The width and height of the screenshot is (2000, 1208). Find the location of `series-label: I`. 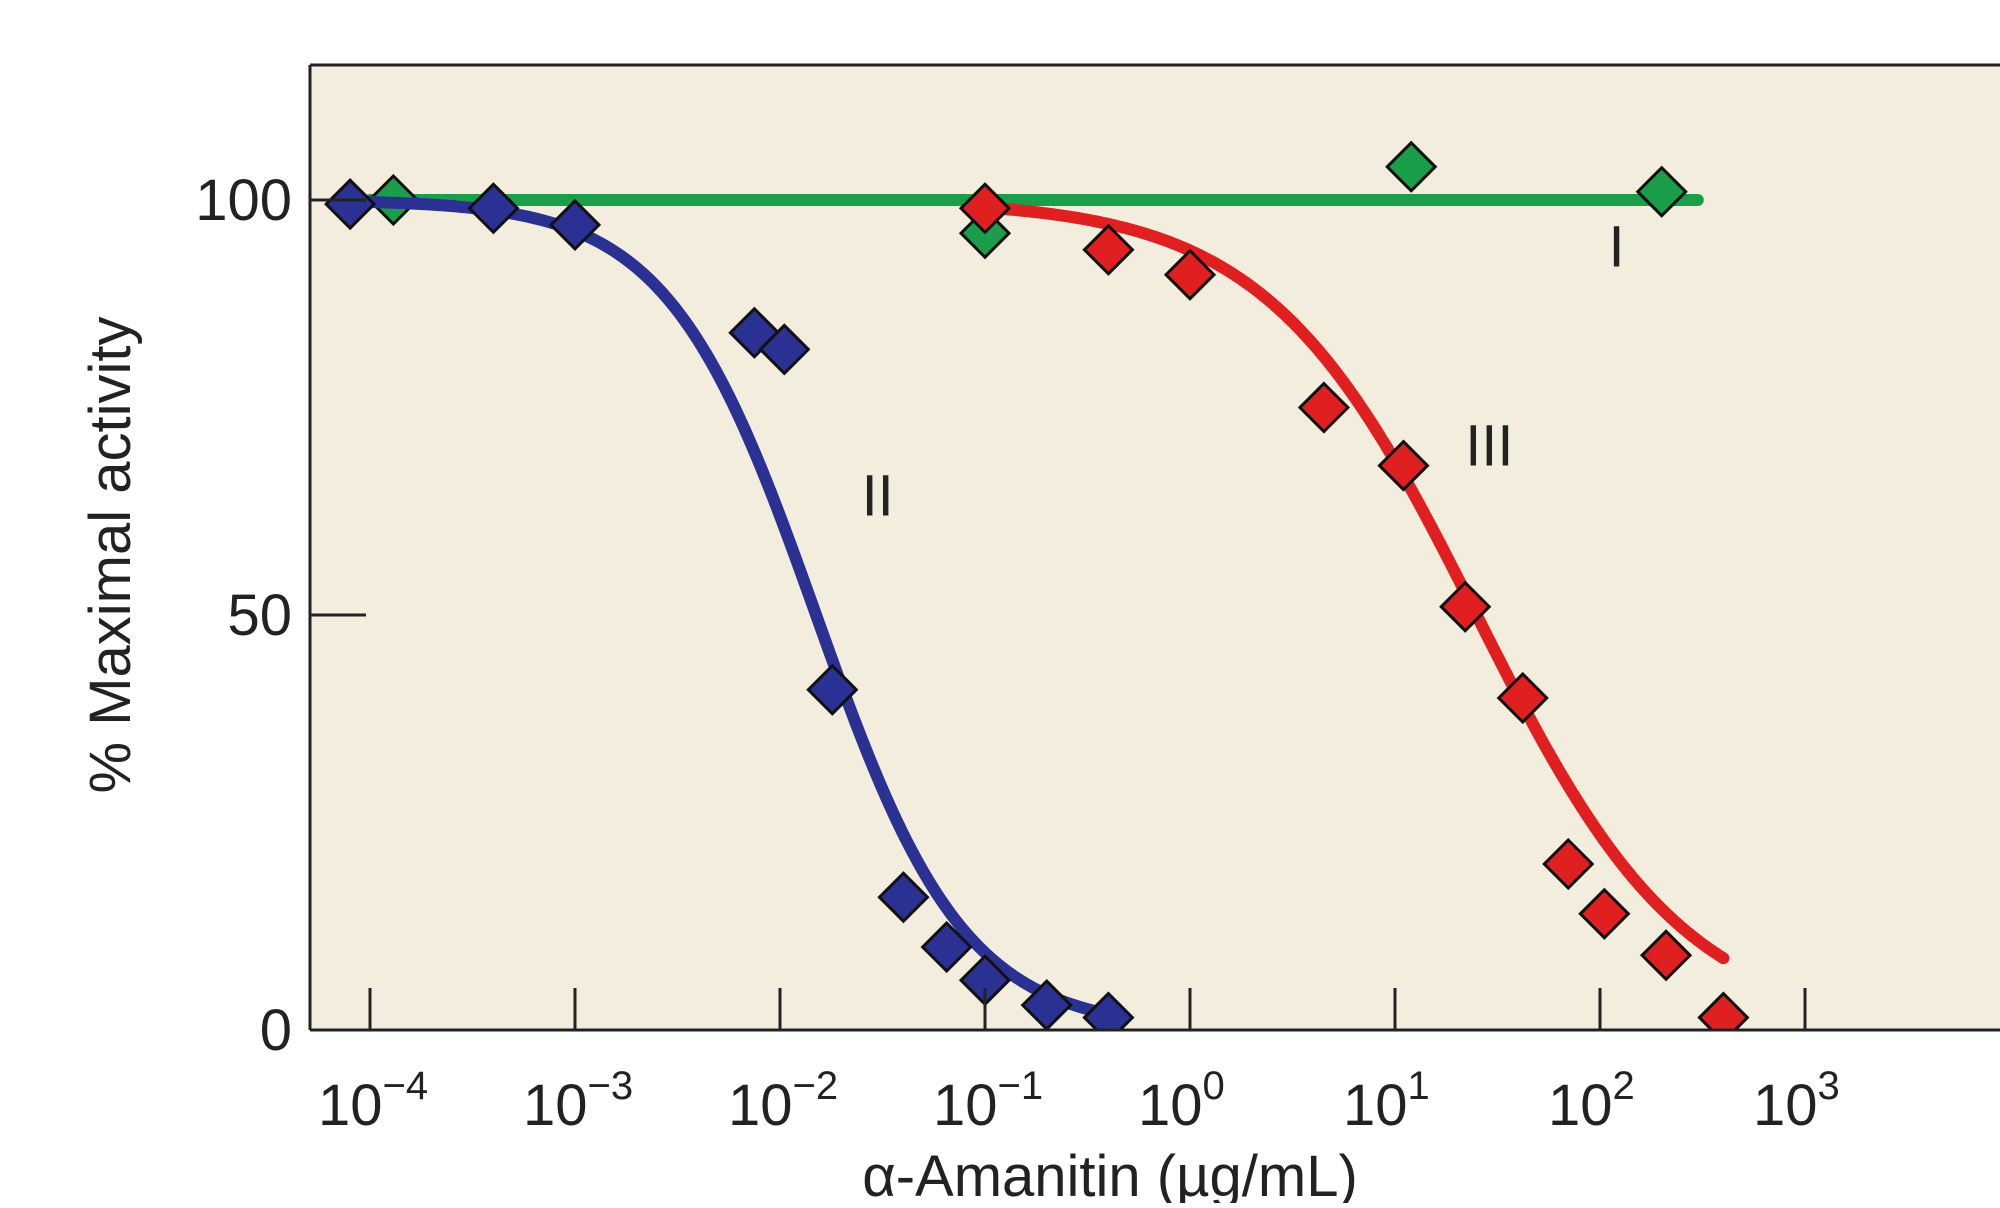

series-label: I is located at coordinates (1616, 246).